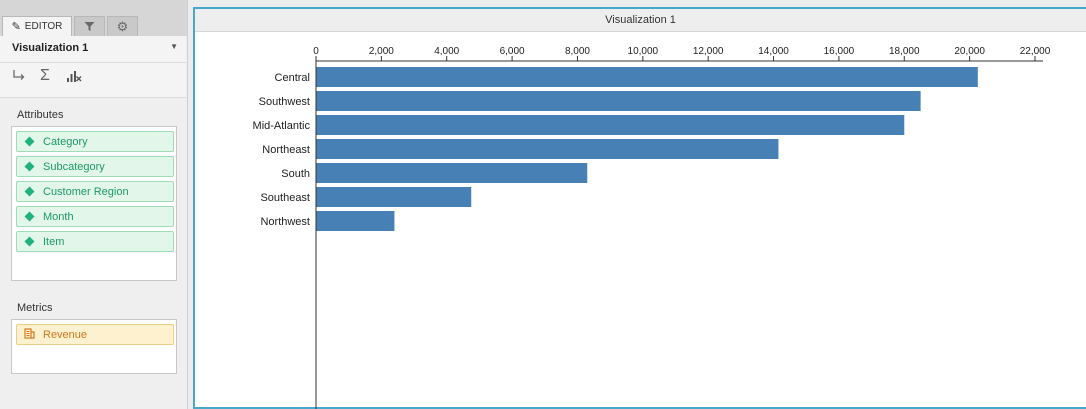 This screenshot has height=409, width=1086. What do you see at coordinates (95, 216) in the screenshot?
I see `attribute-chip: Month` at bounding box center [95, 216].